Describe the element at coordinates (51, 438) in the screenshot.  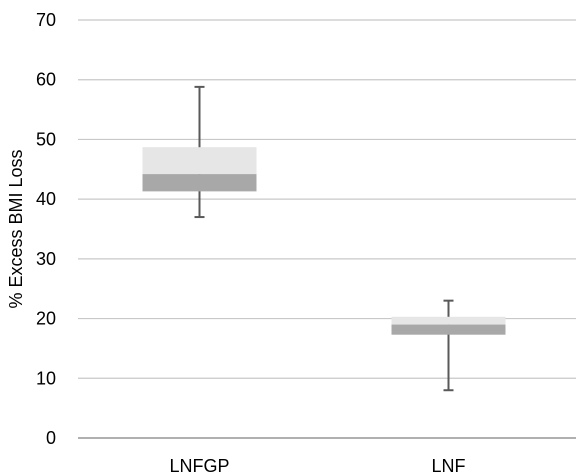
I see `y-tick-label-0: 0` at that location.